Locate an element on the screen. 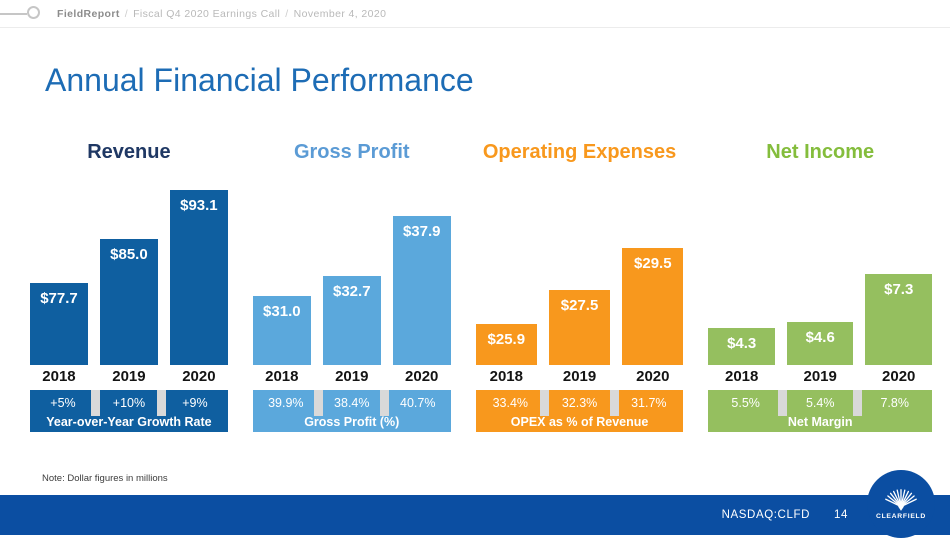  chart-title-revenue: Revenue is located at coordinates (129, 152).